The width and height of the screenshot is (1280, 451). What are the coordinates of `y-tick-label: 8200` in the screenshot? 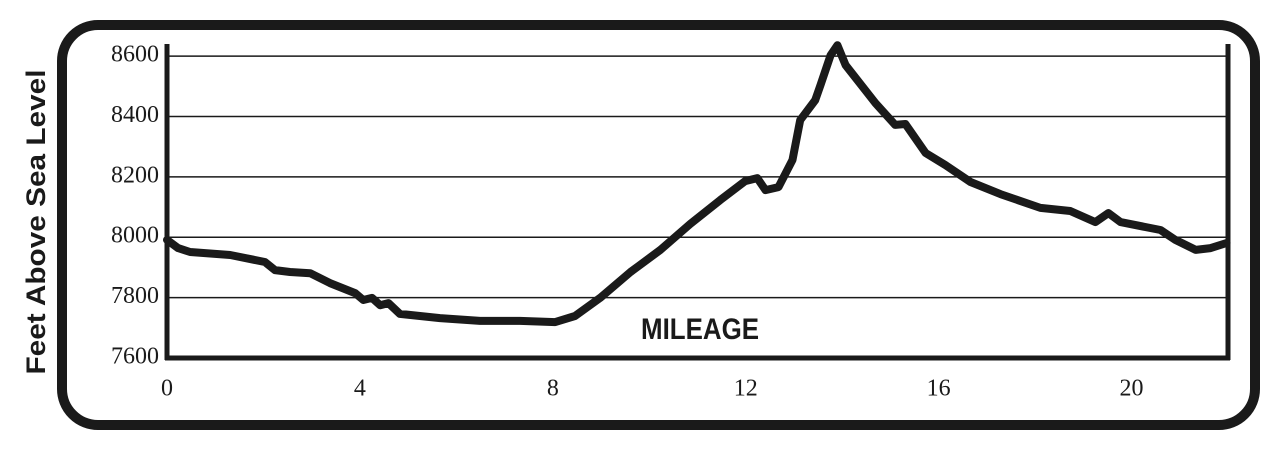 It's located at (135, 175).